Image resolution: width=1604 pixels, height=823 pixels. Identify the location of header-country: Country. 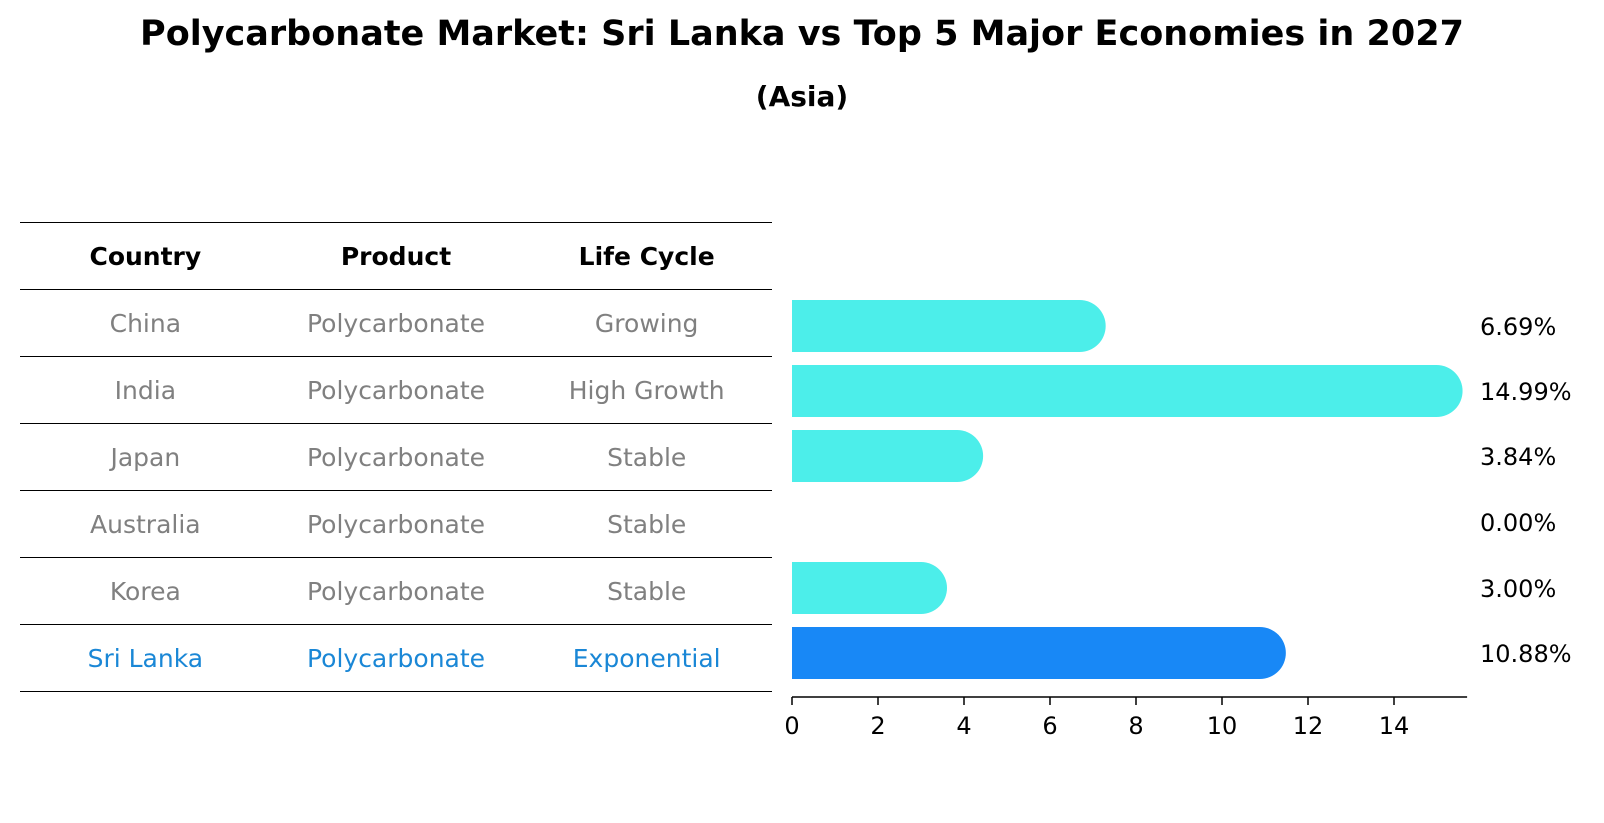
(145, 256).